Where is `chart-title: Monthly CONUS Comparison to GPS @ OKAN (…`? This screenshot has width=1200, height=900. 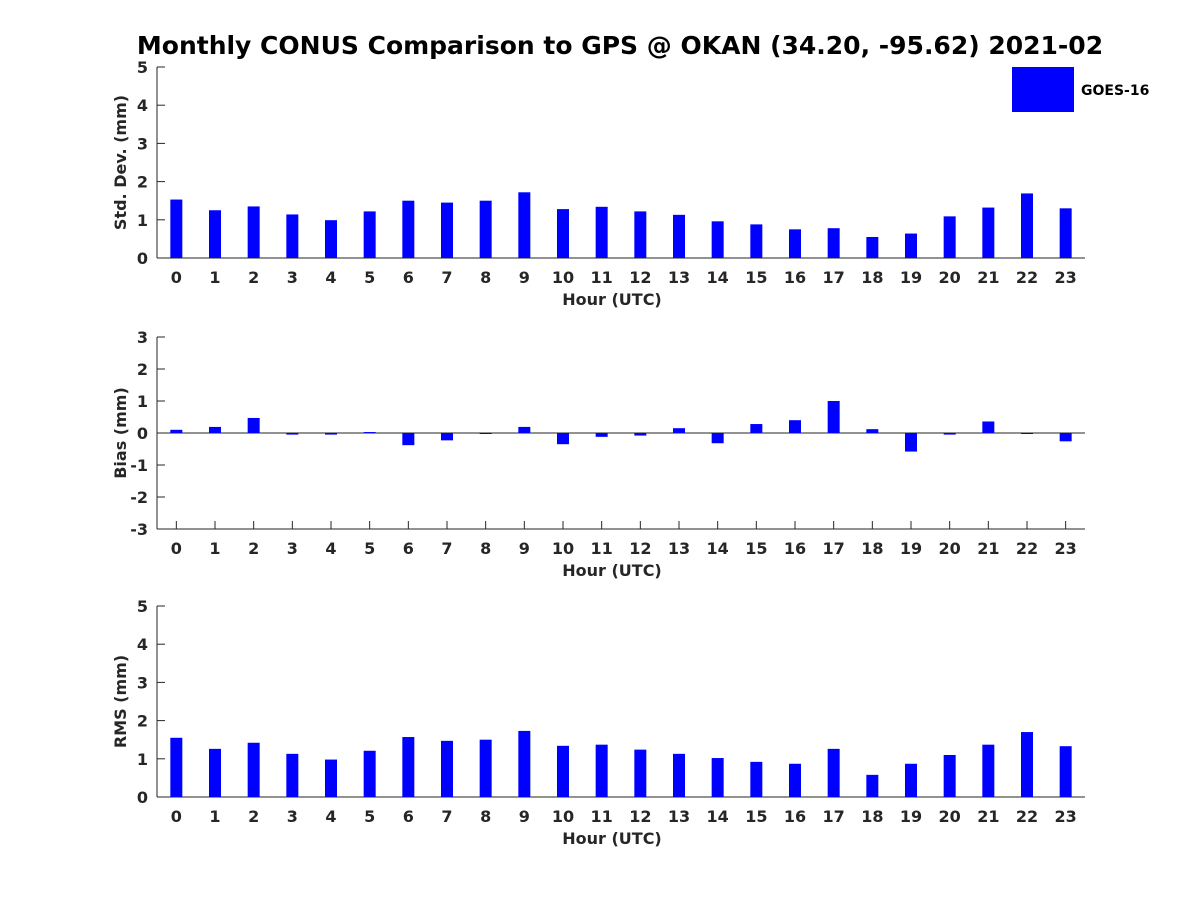
chart-title: Monthly CONUS Comparison to GPS @ OKAN (… is located at coordinates (620, 45).